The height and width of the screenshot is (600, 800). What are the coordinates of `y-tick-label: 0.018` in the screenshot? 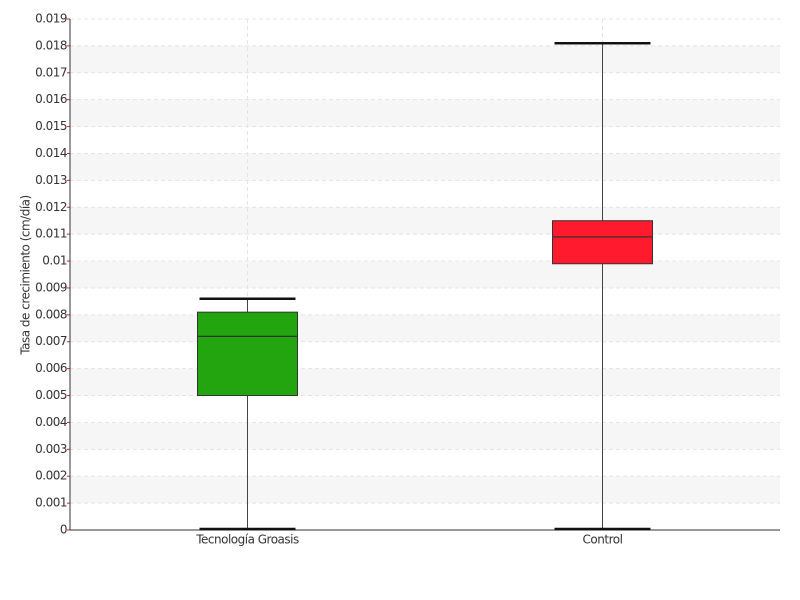 It's located at (51, 45).